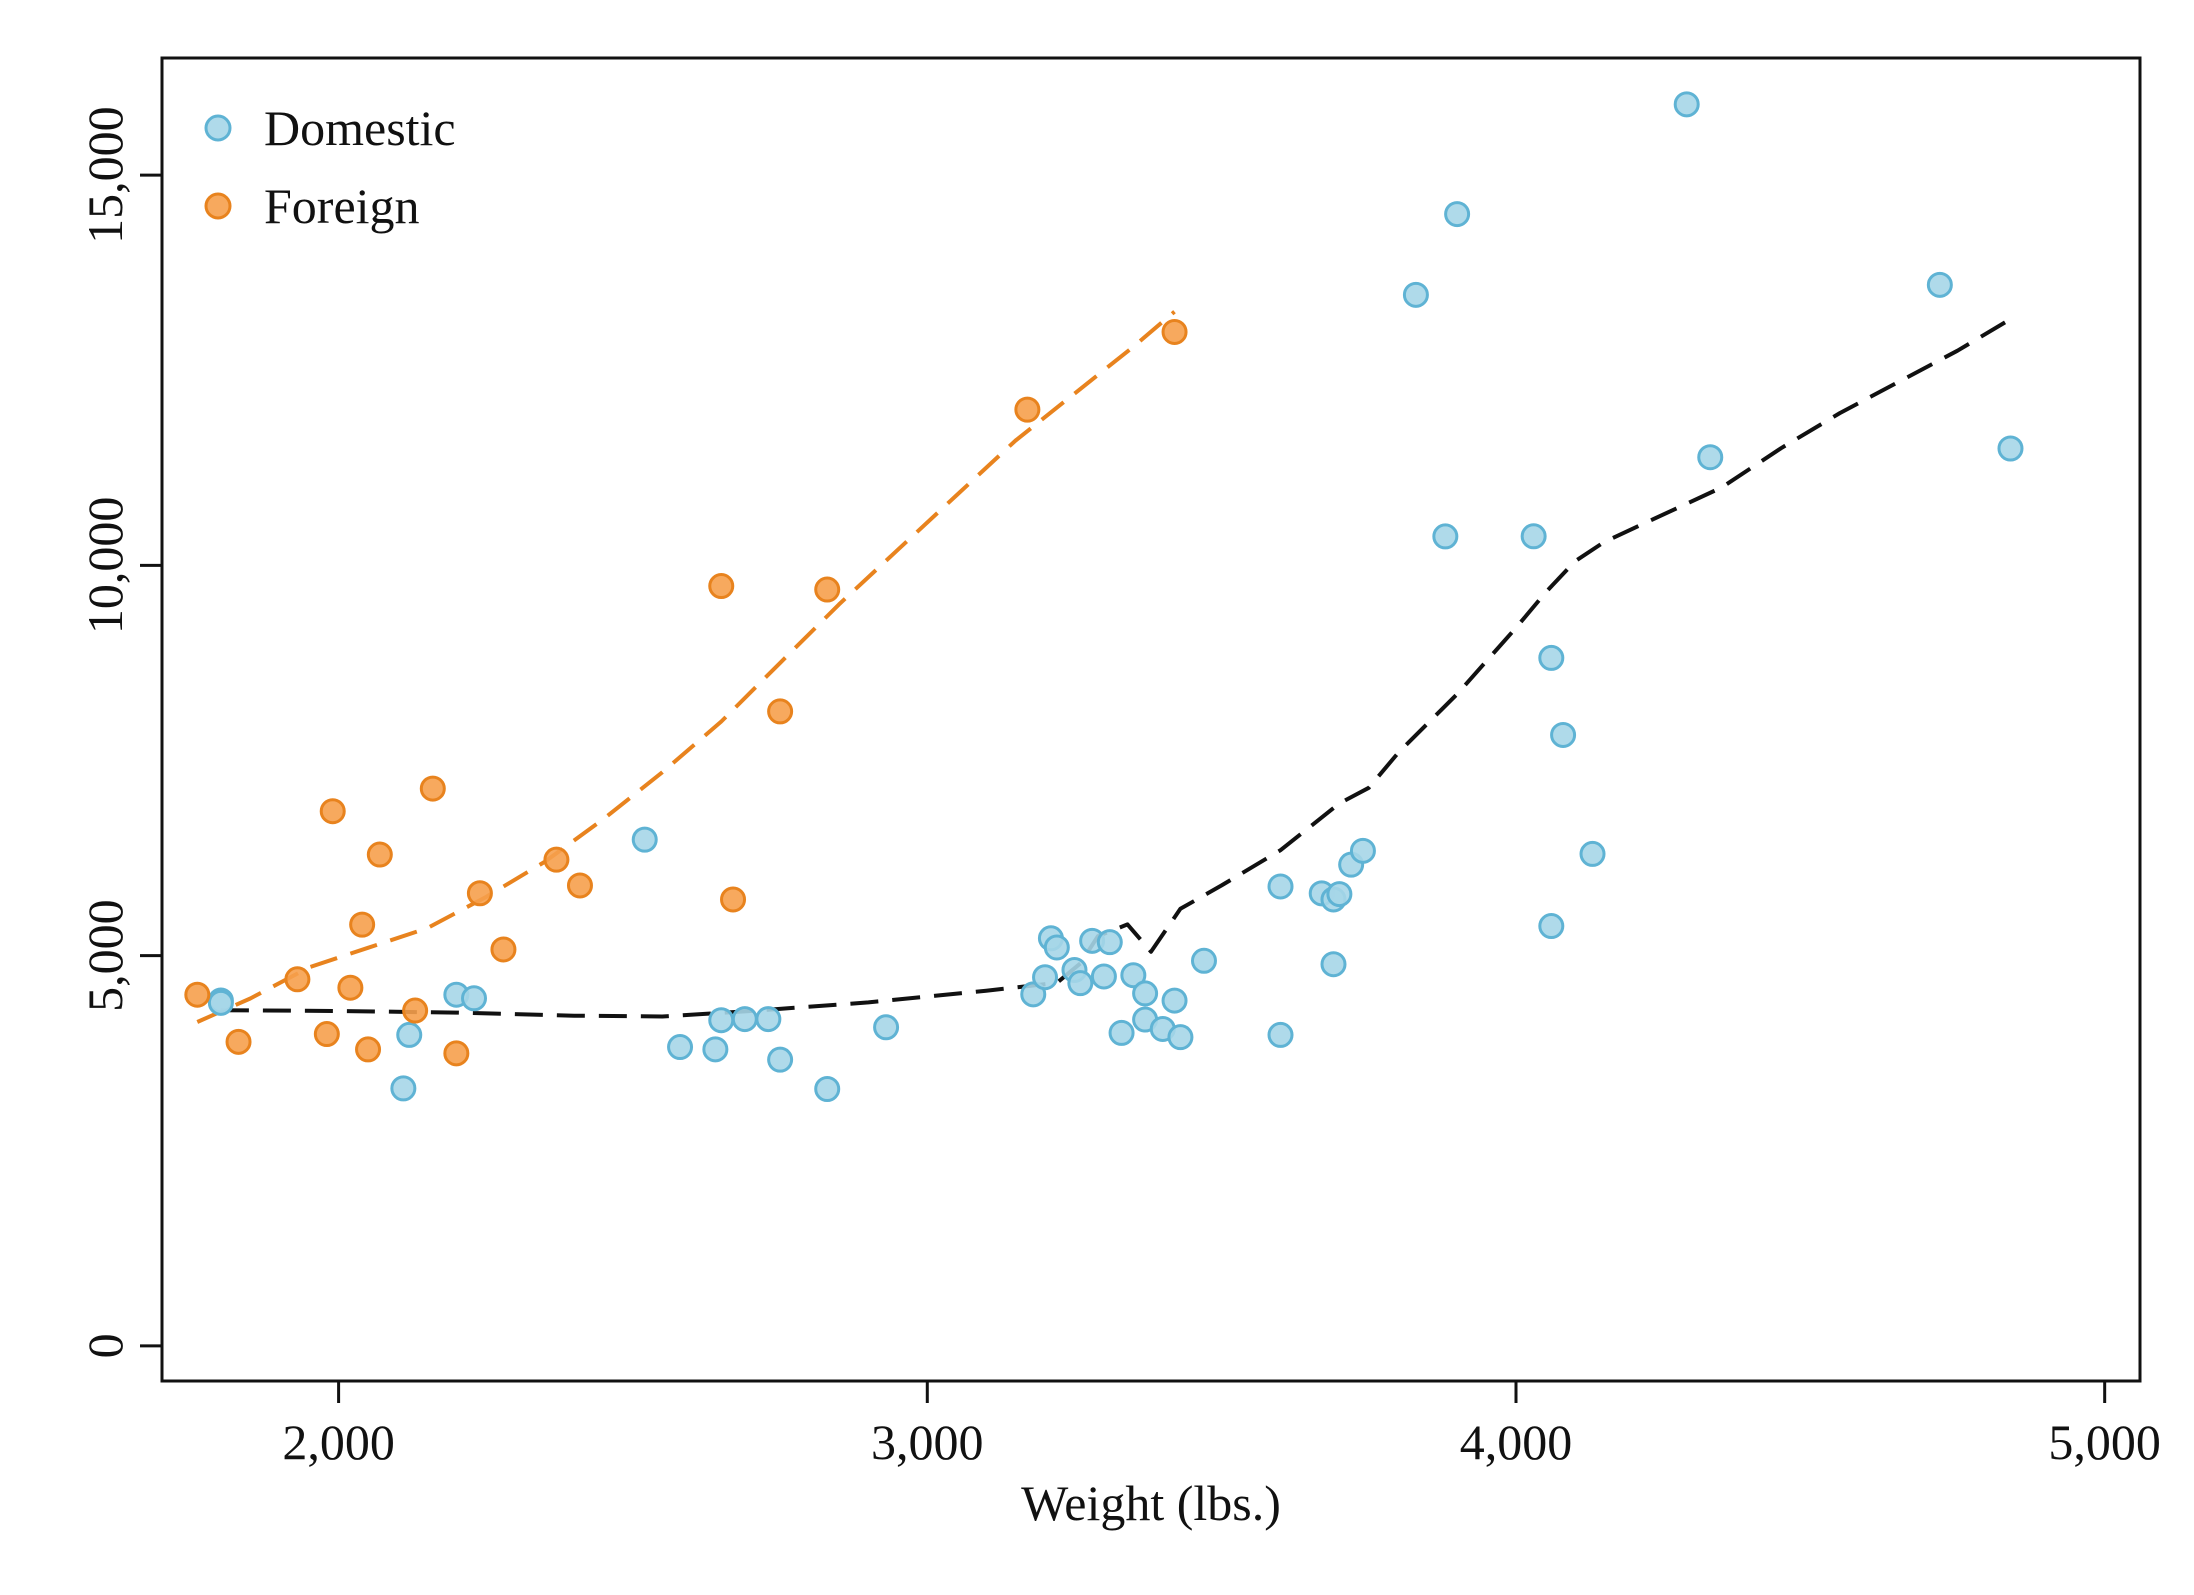 This screenshot has width=2194, height=1595. Describe the element at coordinates (218, 128) in the screenshot. I see `legend-marker-domestic` at that location.